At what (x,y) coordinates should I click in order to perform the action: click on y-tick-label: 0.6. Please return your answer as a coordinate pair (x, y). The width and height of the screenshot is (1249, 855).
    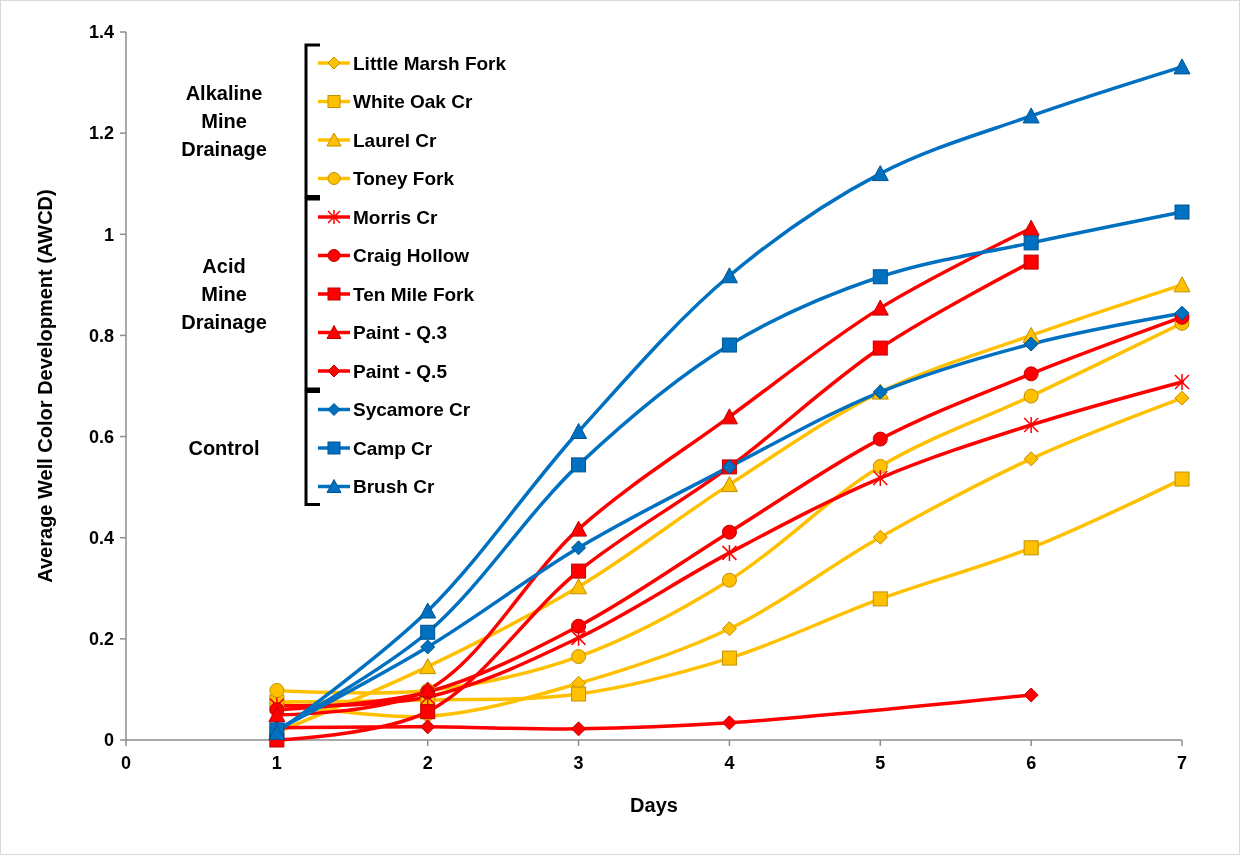
    Looking at the image, I should click on (101, 436).